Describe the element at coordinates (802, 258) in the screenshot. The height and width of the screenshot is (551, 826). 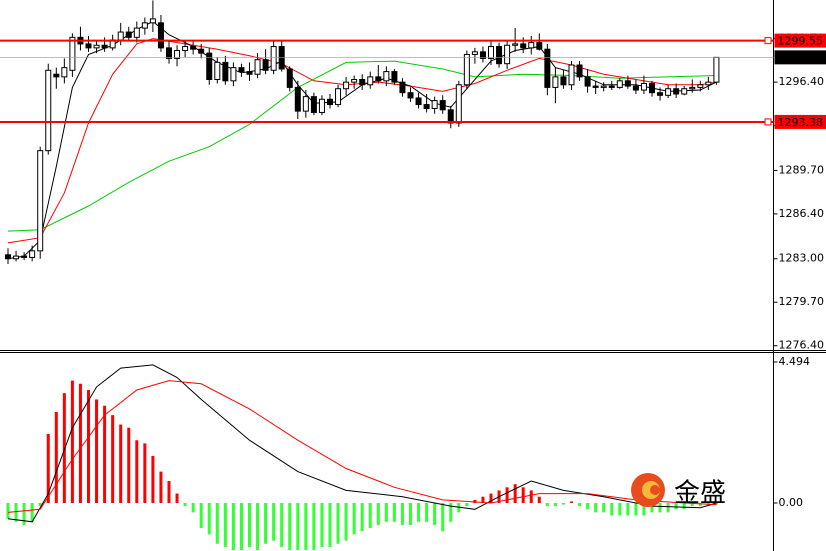
I see `y-tick-label: 1283.00` at that location.